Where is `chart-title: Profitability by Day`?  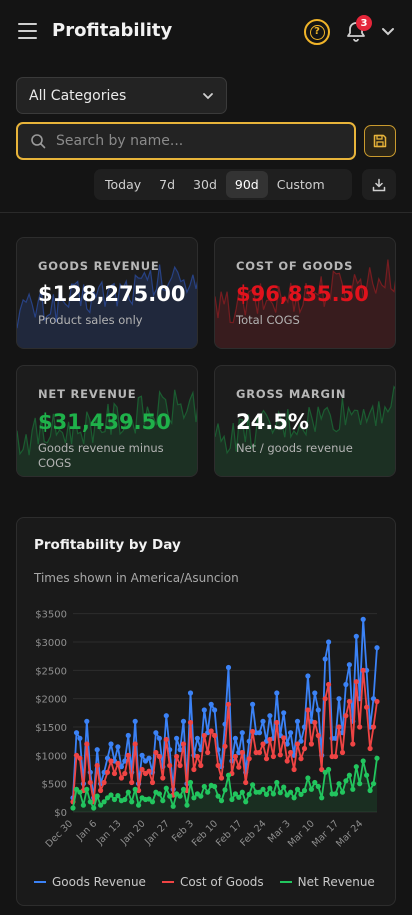
chart-title: Profitability by Day is located at coordinates (107, 545).